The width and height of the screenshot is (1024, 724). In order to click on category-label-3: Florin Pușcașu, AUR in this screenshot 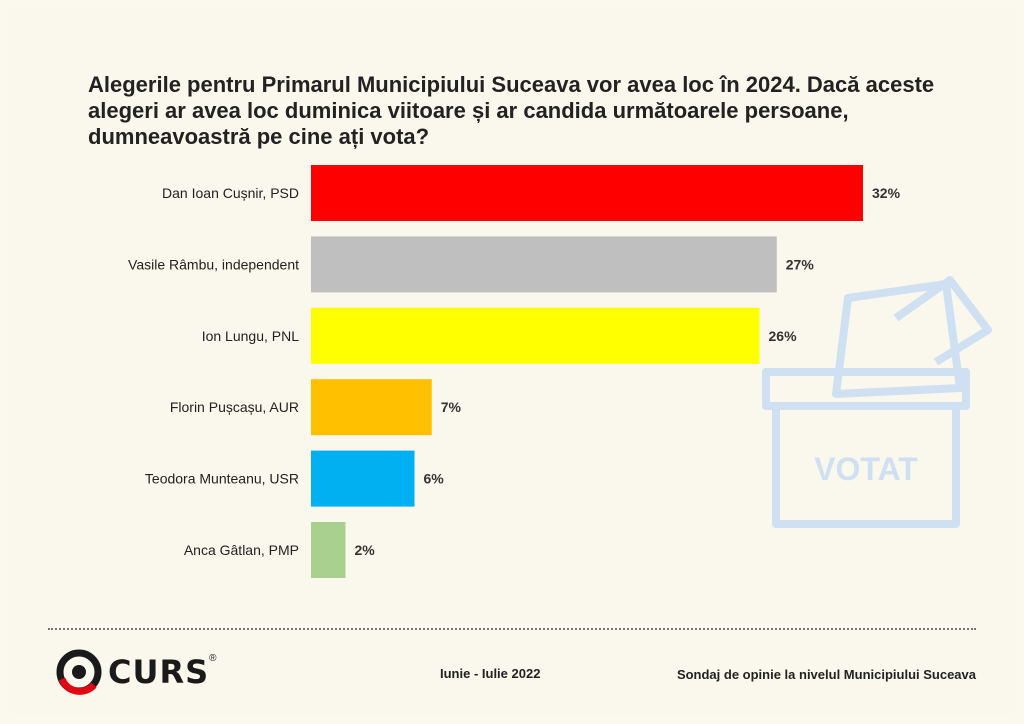, I will do `click(234, 407)`.